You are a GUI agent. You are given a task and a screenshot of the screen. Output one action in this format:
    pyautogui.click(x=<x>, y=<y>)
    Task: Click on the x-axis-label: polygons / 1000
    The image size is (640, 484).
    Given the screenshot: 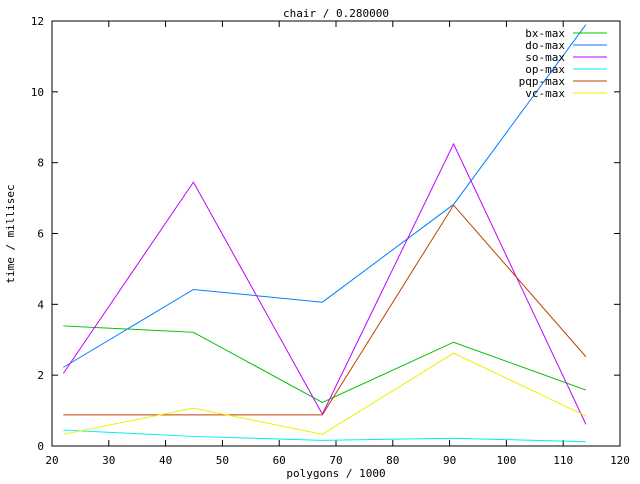 What is the action you would take?
    pyautogui.click(x=335, y=473)
    